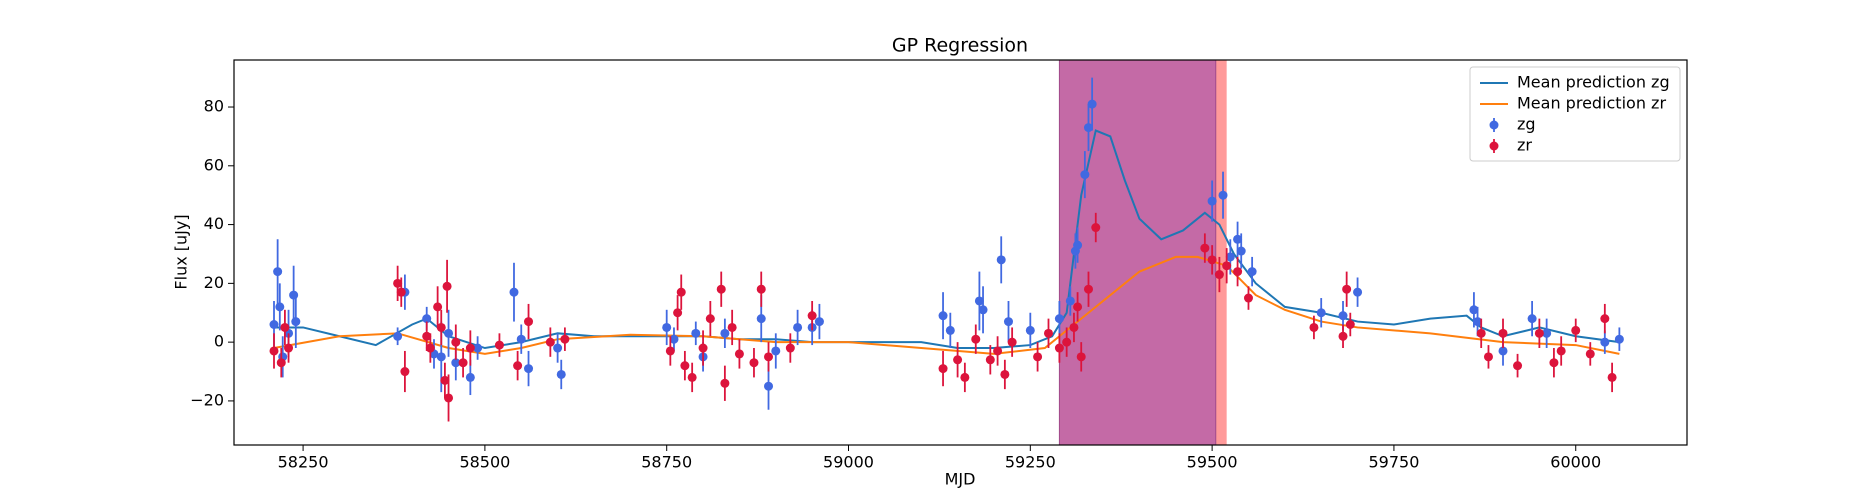 Image resolution: width=1875 pixels, height=500 pixels. What do you see at coordinates (214, 106) in the screenshot?
I see `y-tick-label: 80` at bounding box center [214, 106].